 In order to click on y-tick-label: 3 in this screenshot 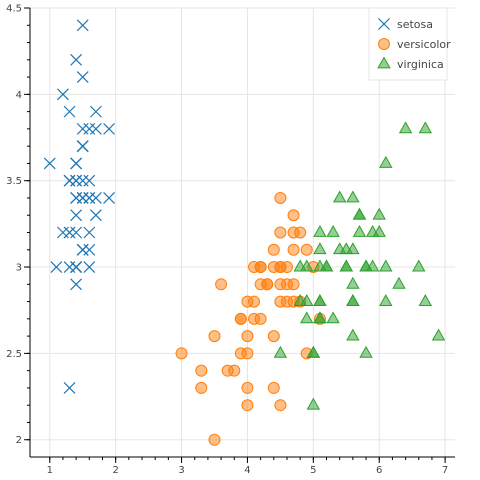, I will do `click(19, 268)`.